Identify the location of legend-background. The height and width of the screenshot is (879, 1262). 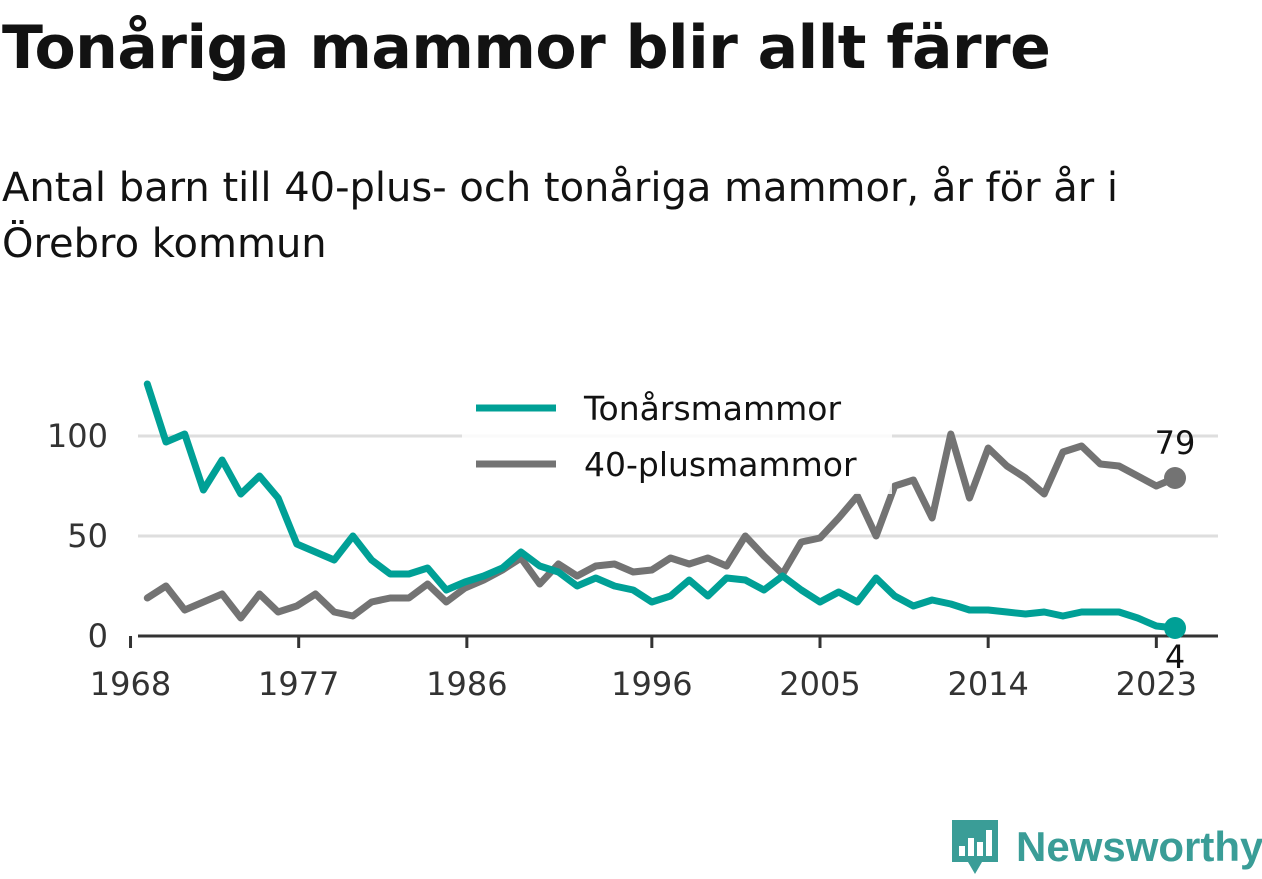
(677, 438).